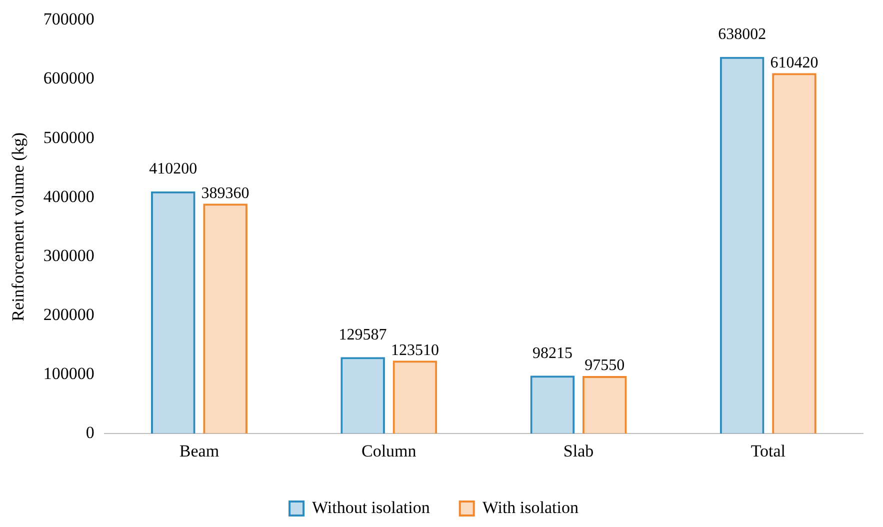 The height and width of the screenshot is (527, 883). I want to click on data-label: 129587, so click(362, 335).